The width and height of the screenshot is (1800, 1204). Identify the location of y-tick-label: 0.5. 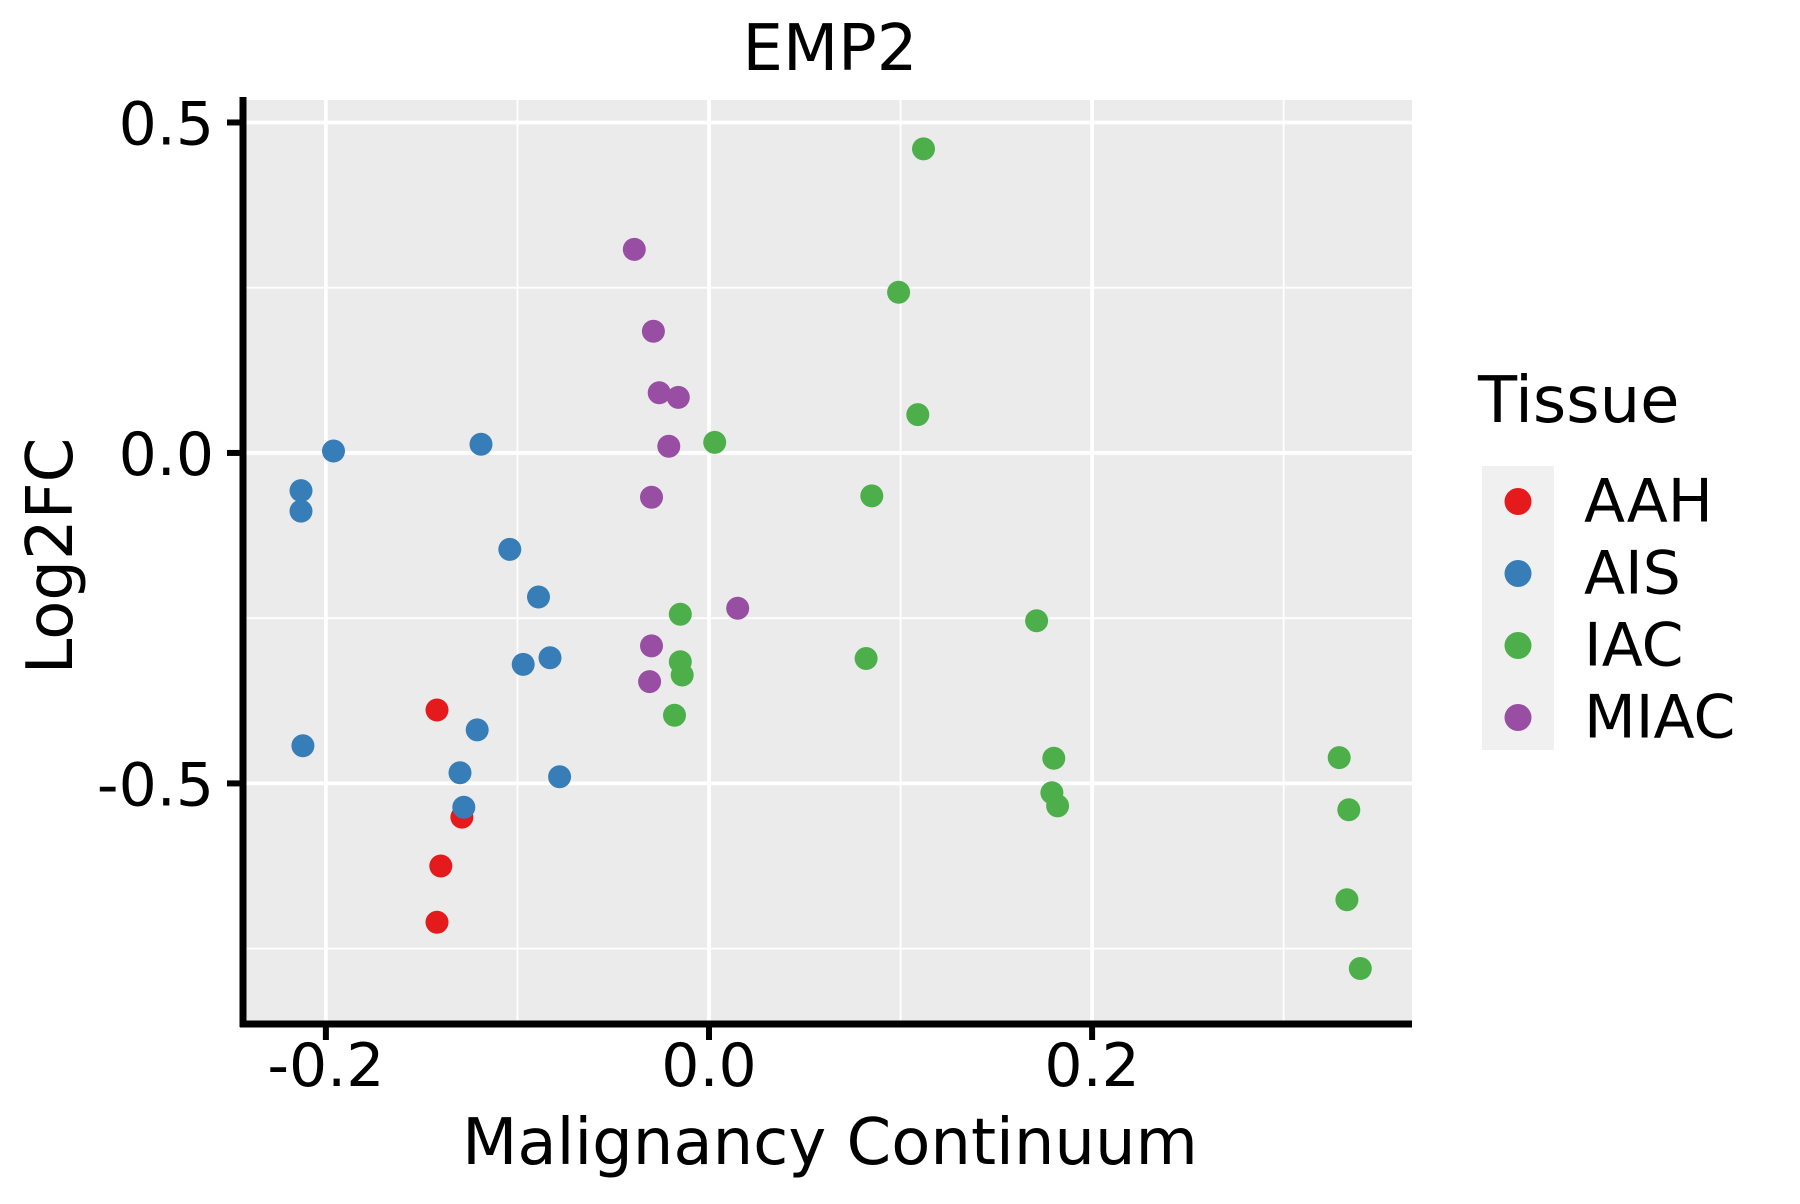
(166, 124).